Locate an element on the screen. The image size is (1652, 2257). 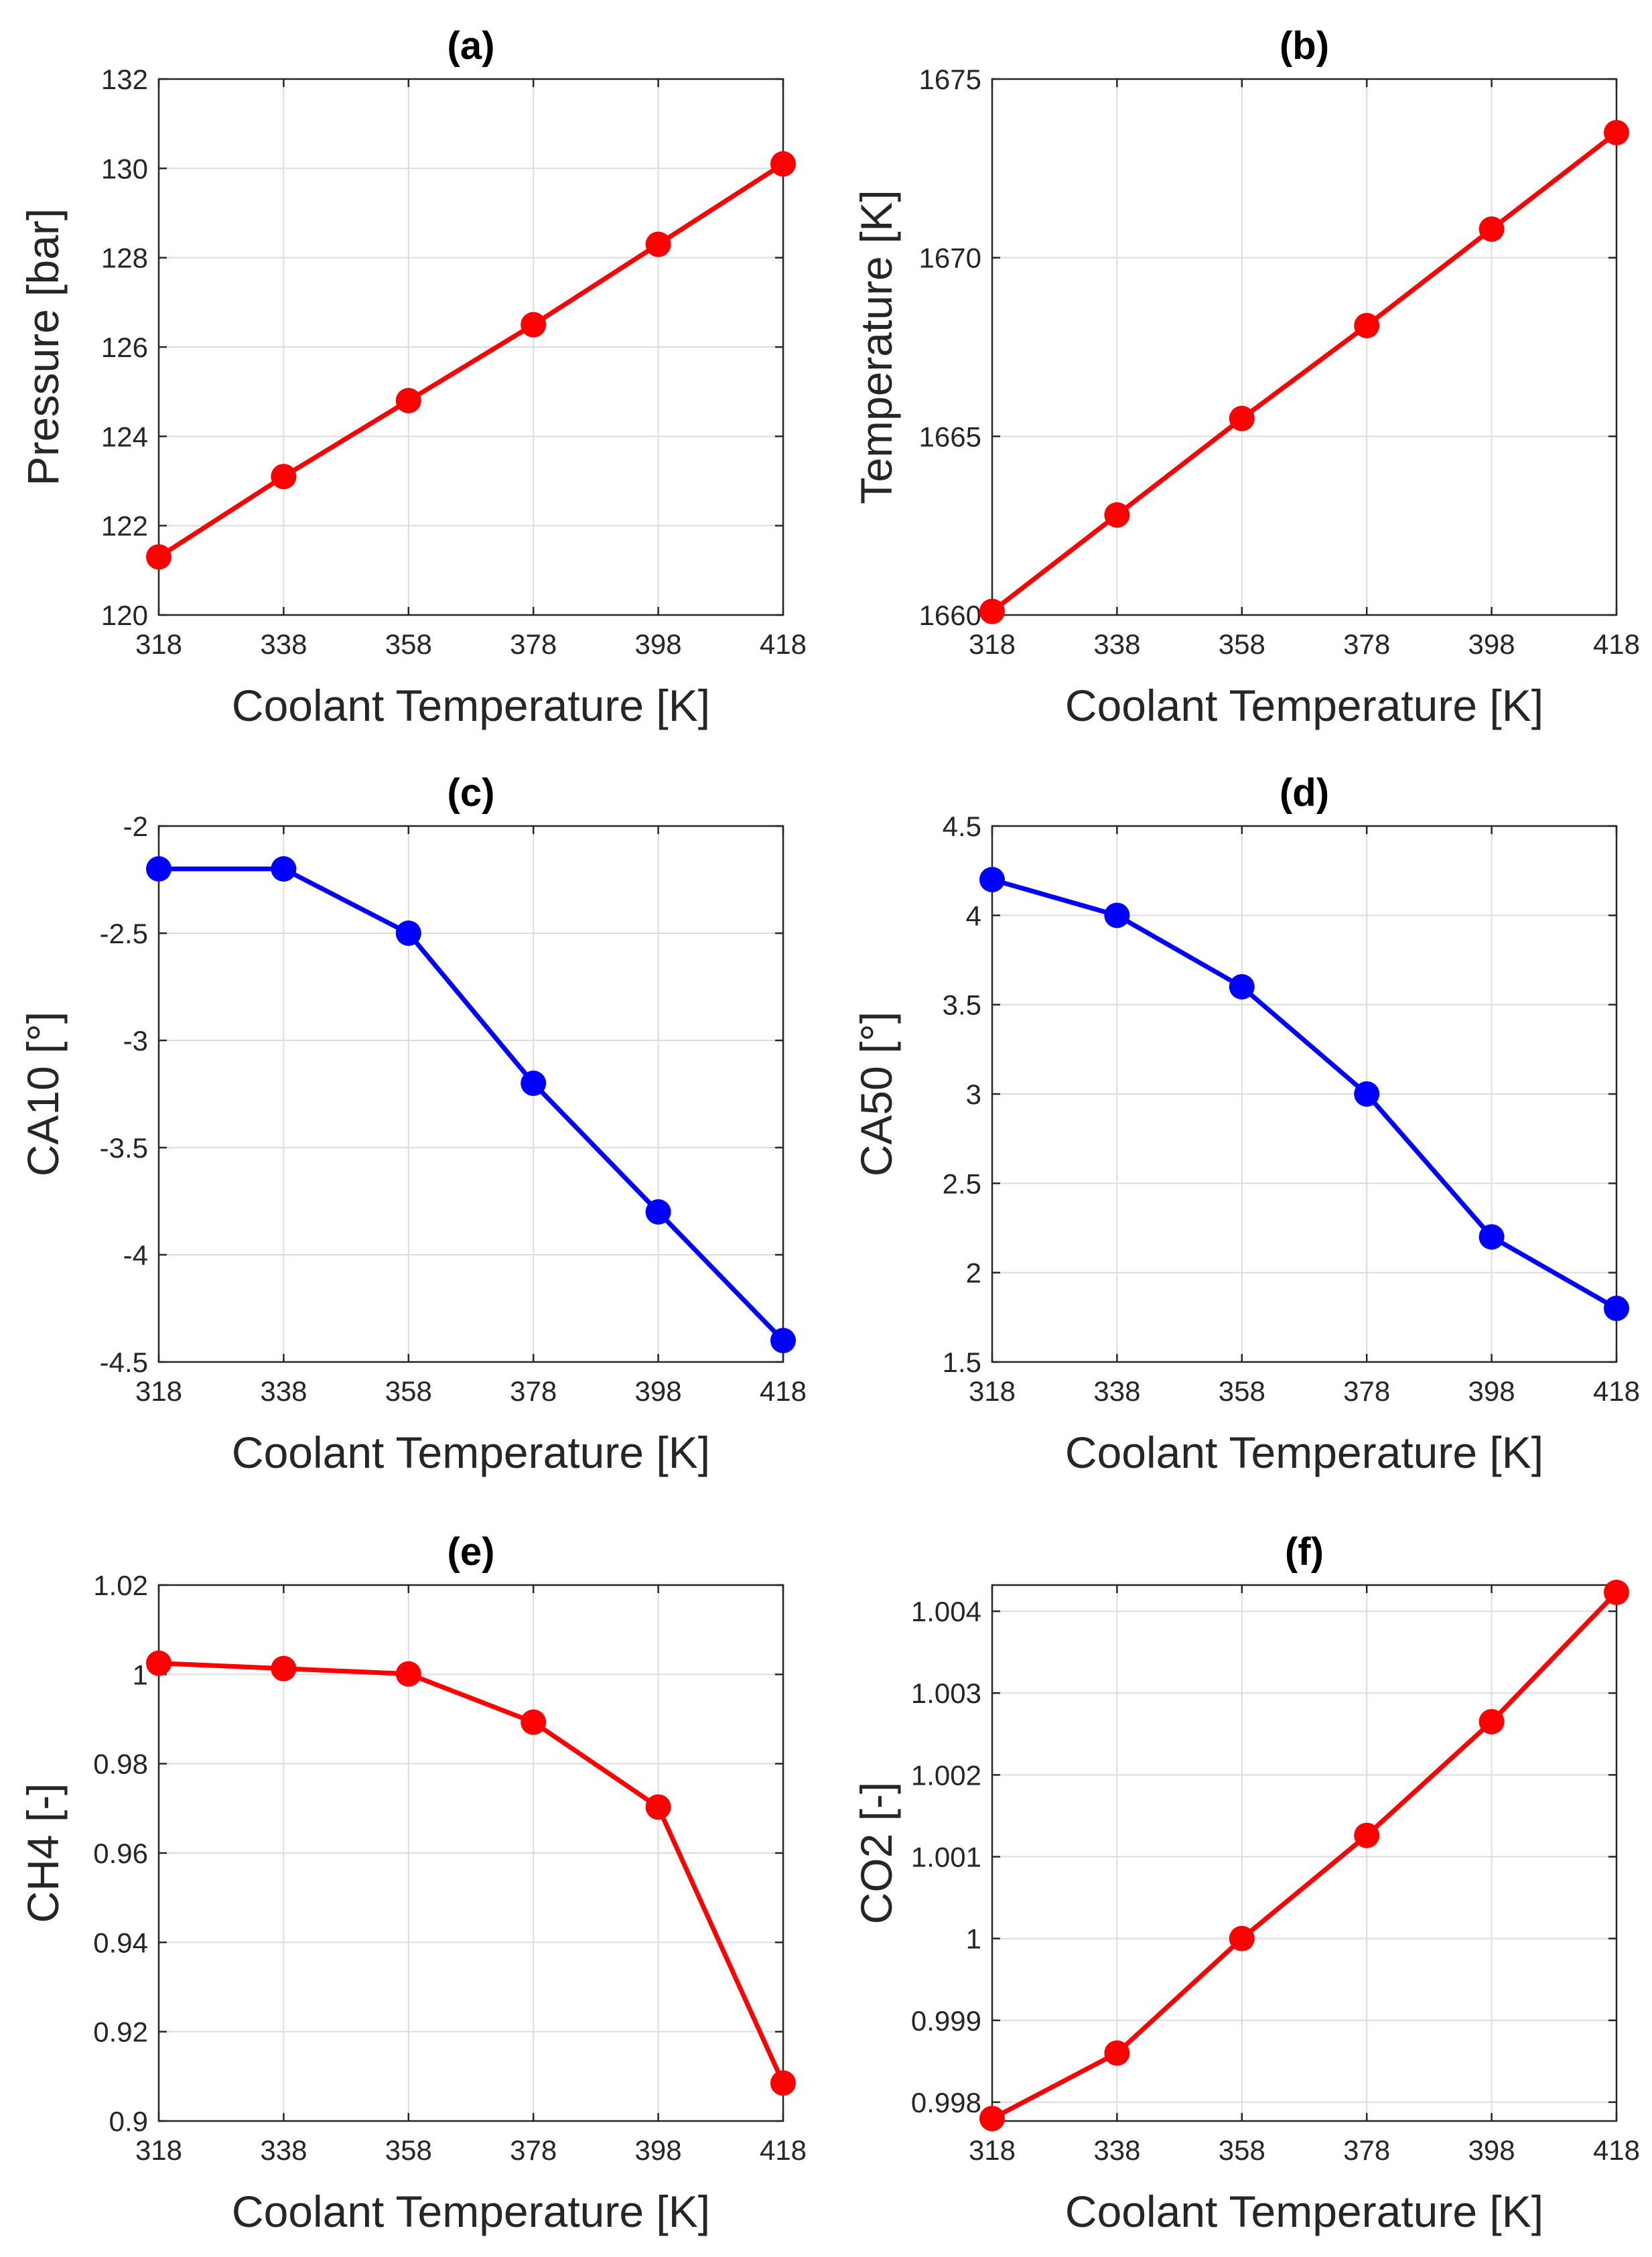
y-tick-label: 1.001 is located at coordinates (946, 1856).